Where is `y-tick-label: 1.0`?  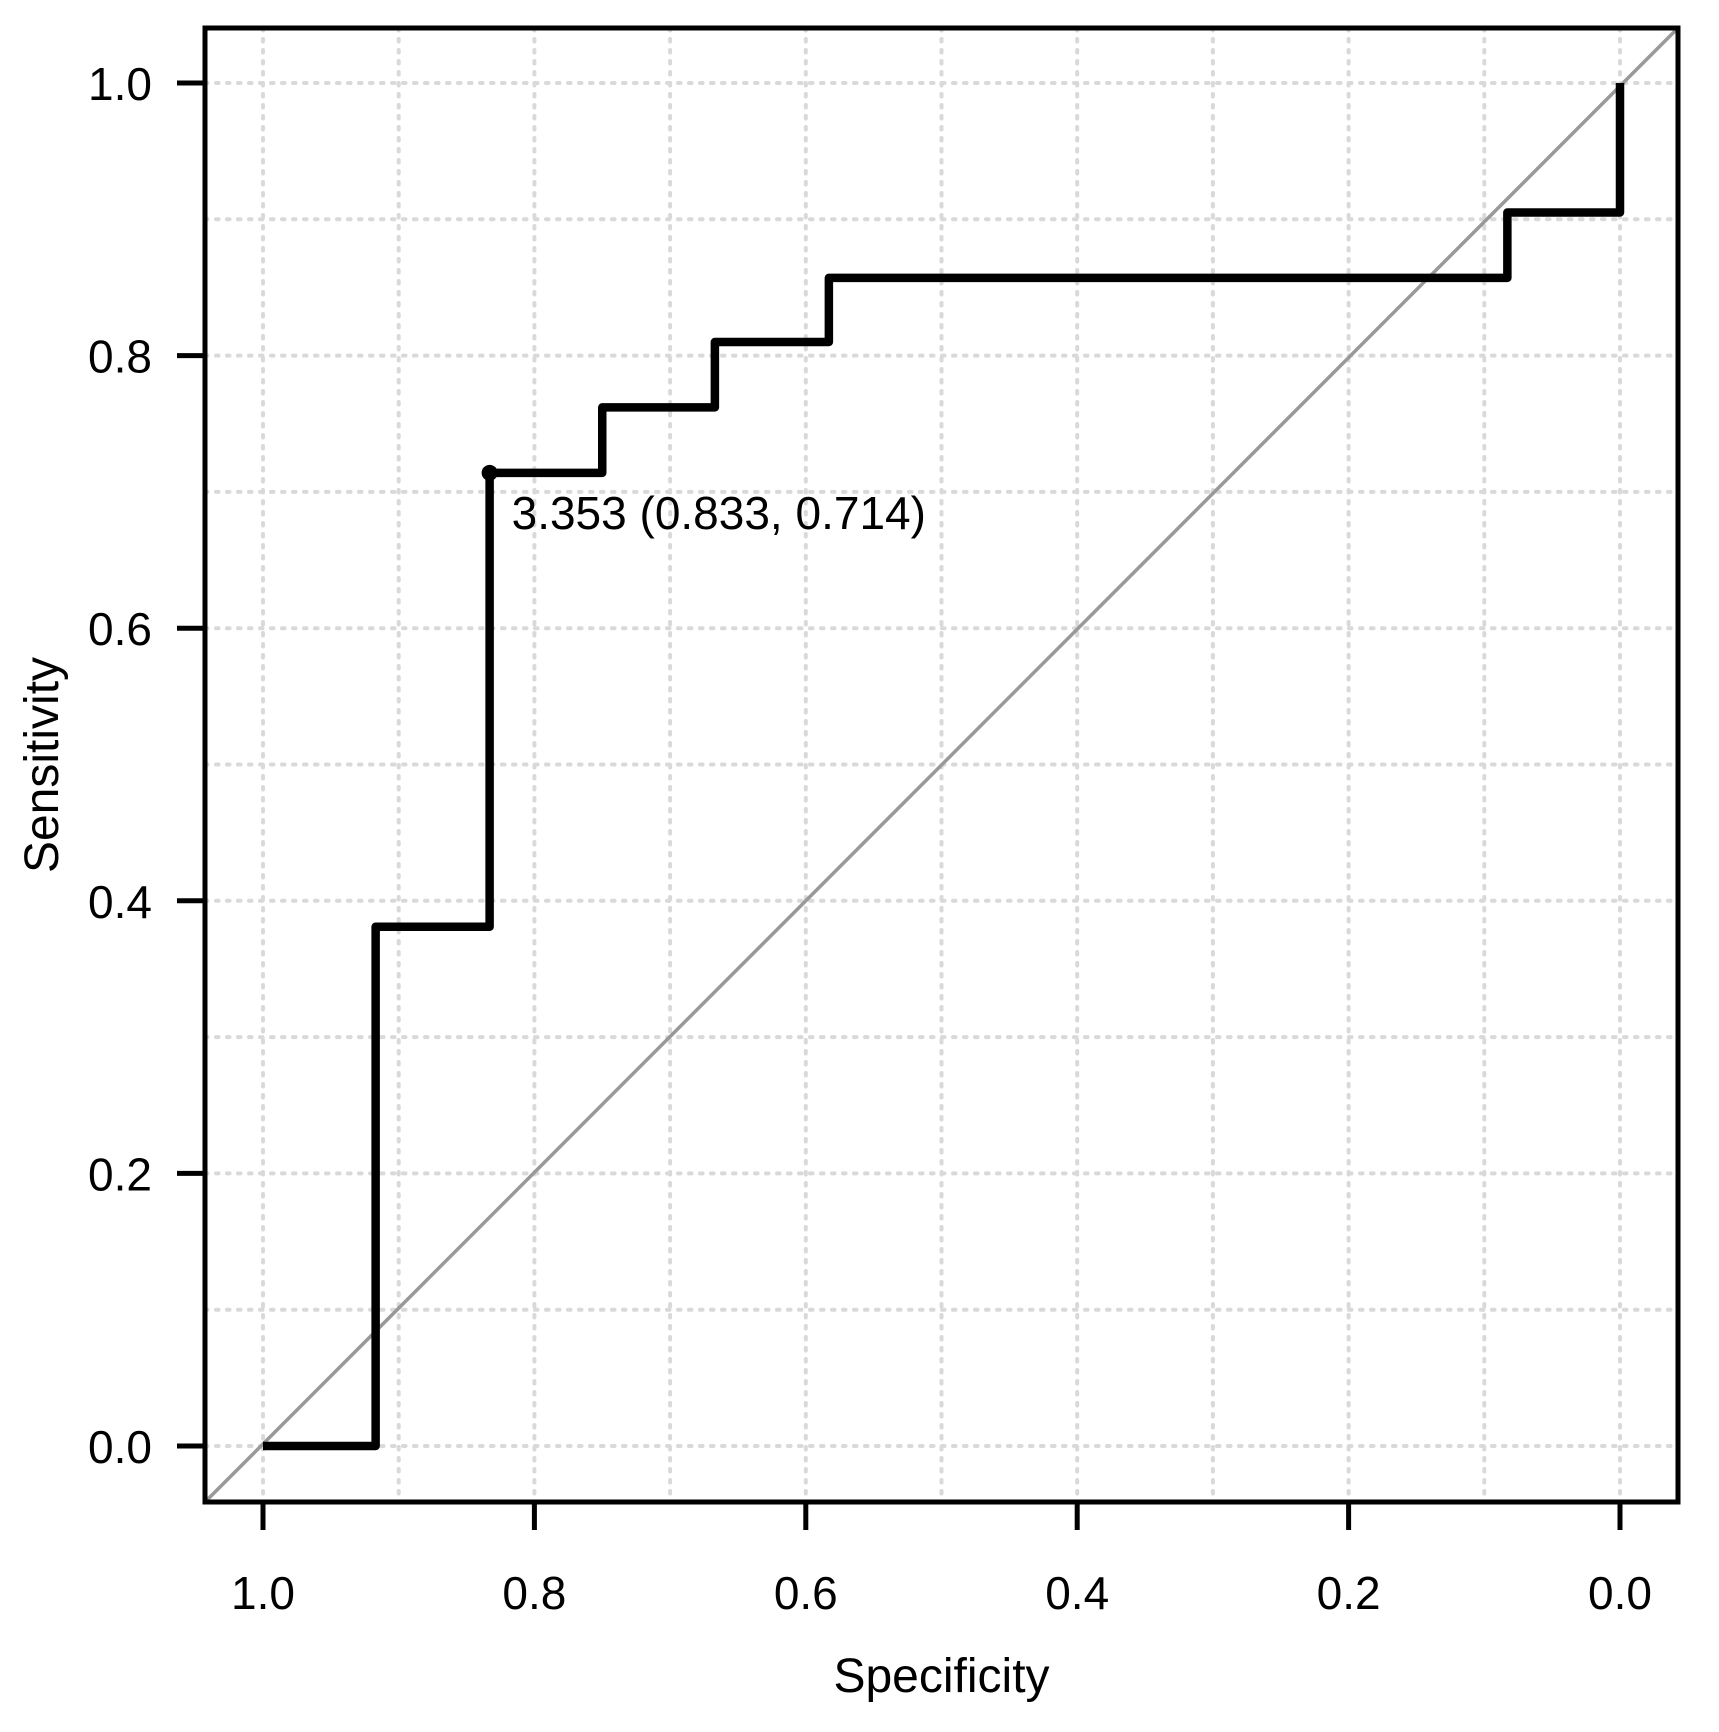
y-tick-label: 1.0 is located at coordinates (120, 84).